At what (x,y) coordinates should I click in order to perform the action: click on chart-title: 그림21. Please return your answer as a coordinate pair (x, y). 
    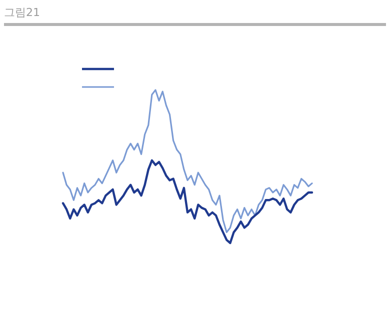
    Looking at the image, I should click on (22, 12).